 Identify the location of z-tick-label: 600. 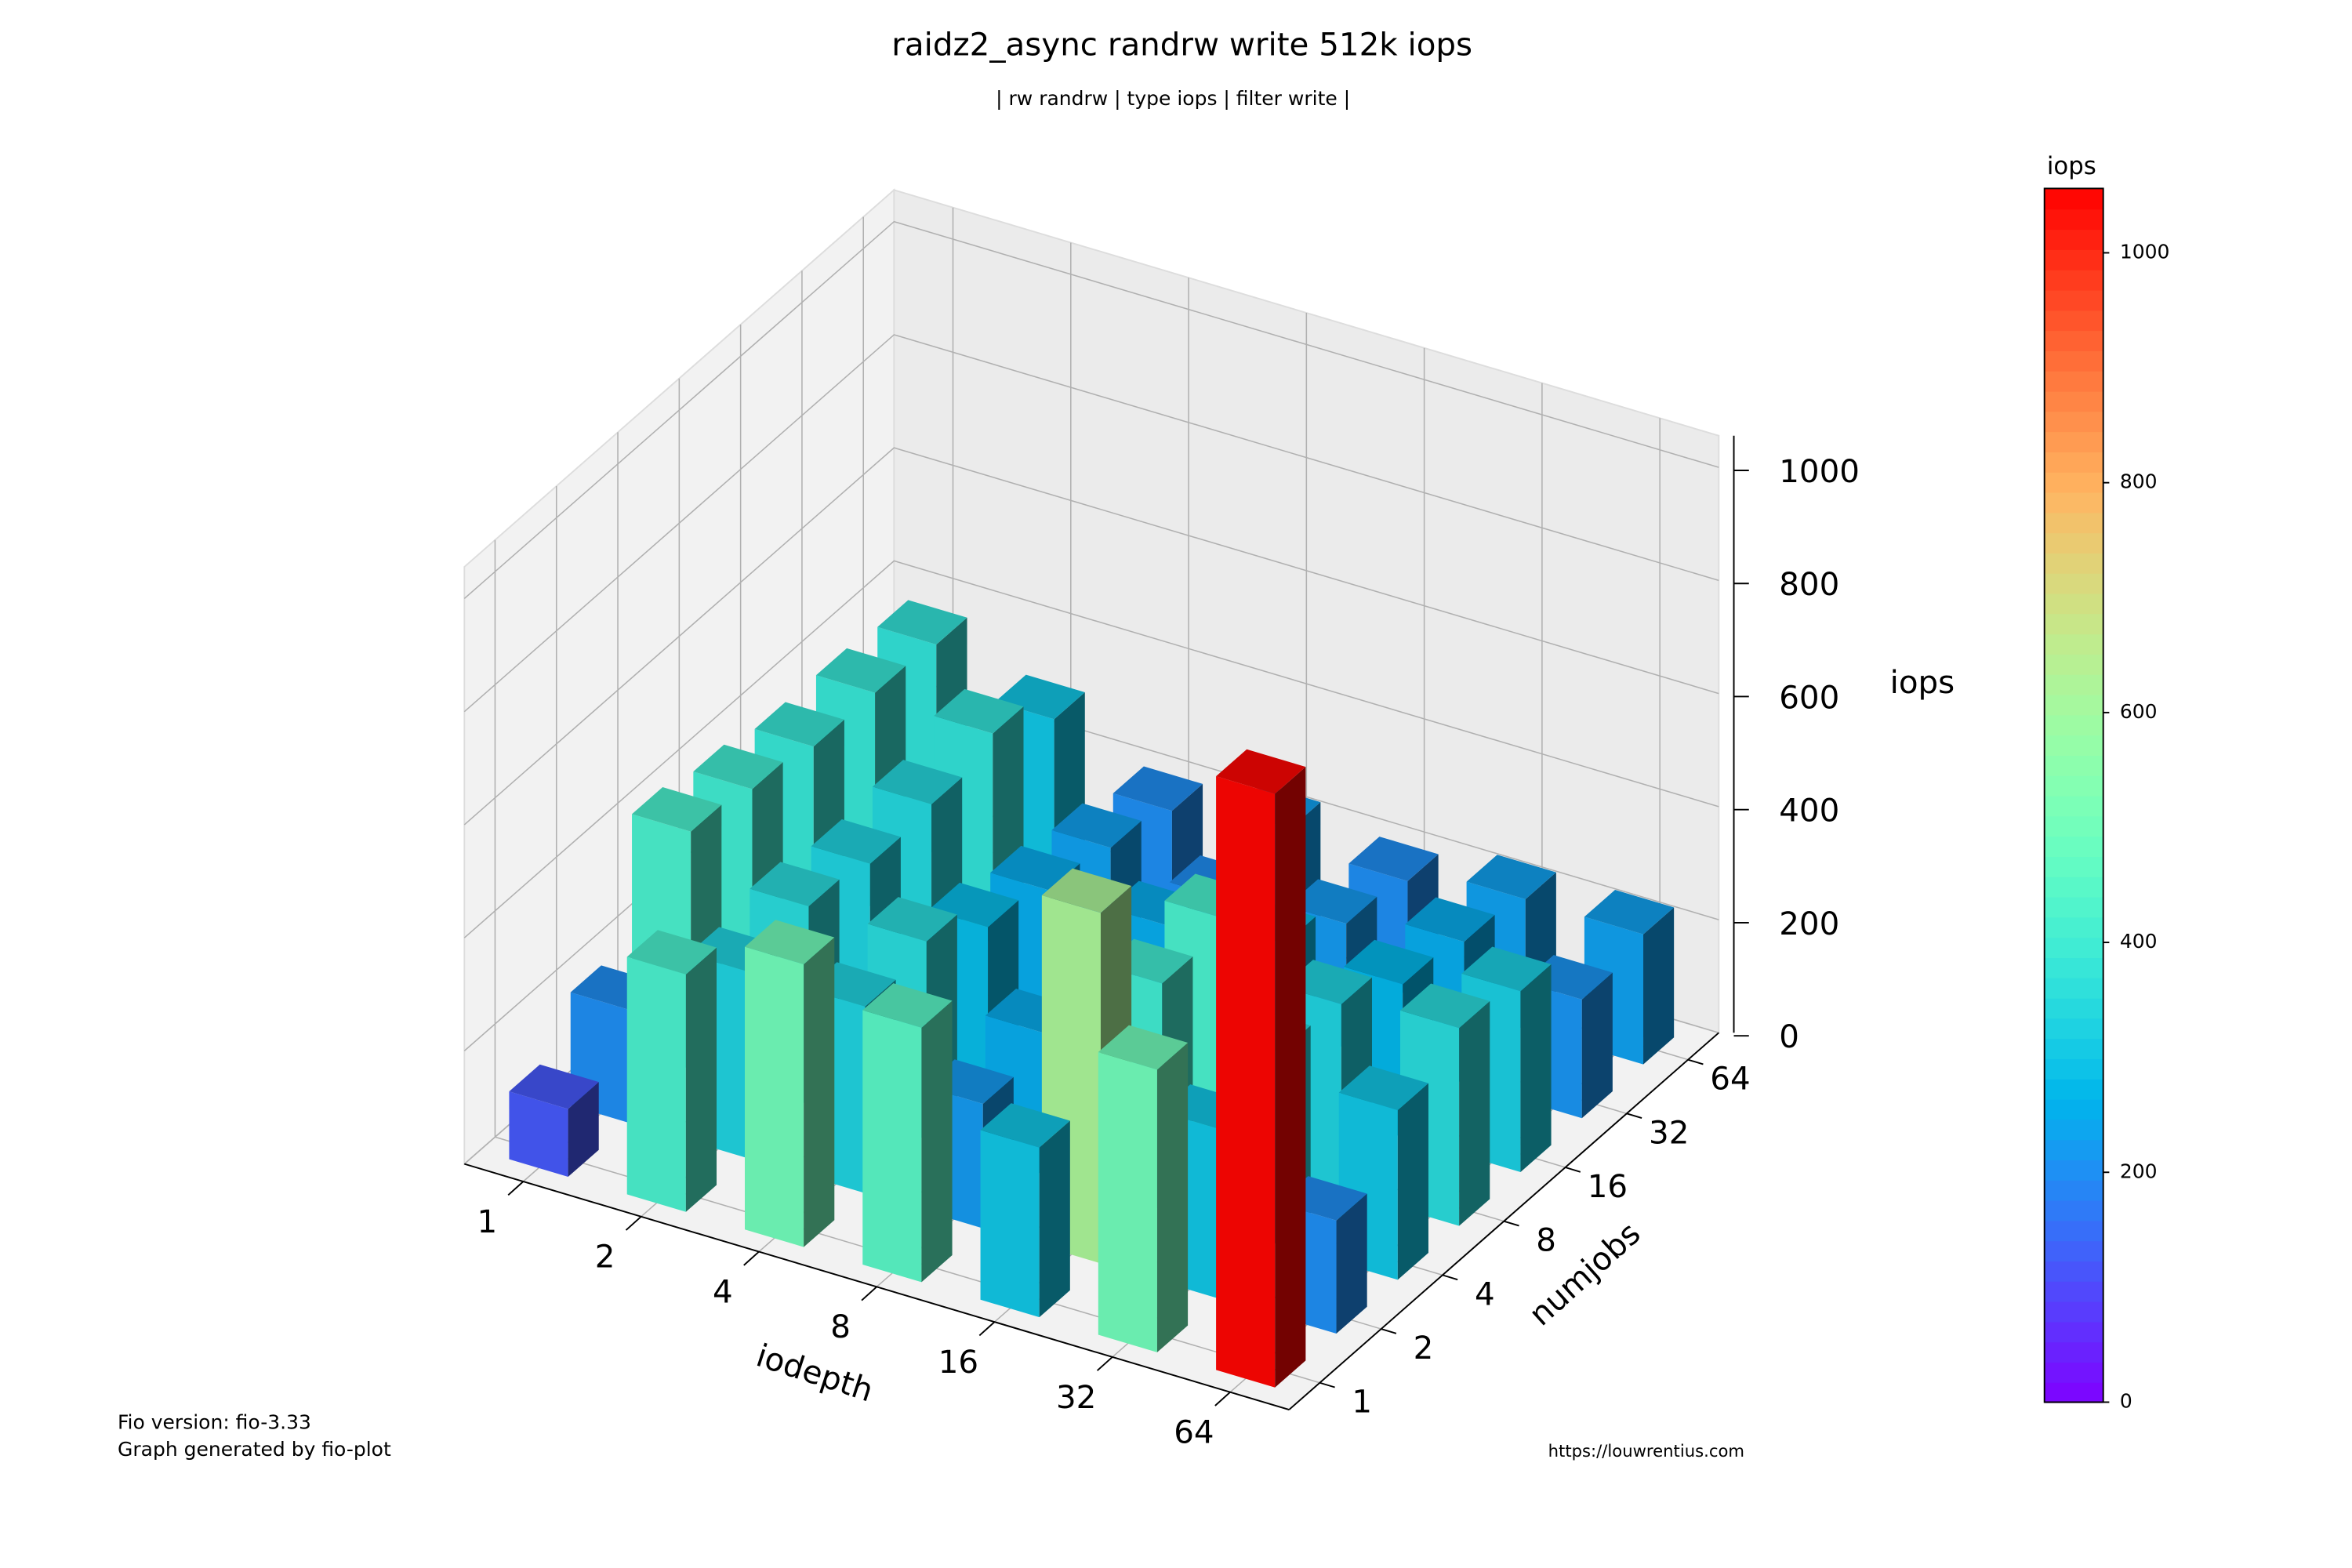
(1809, 697).